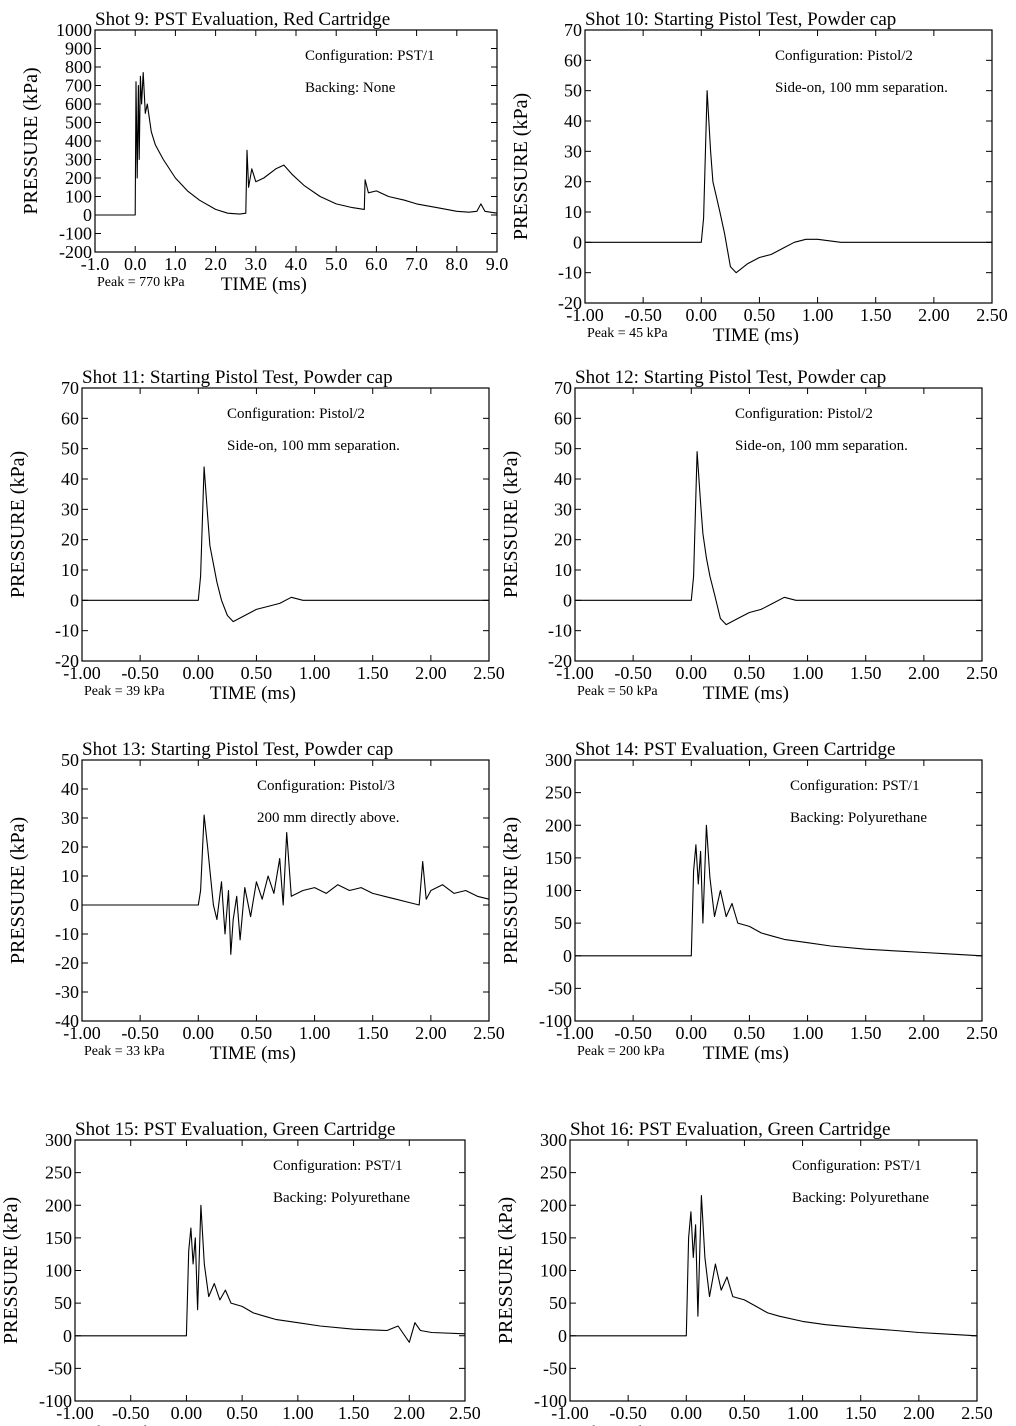 The image size is (1016, 1426). Describe the element at coordinates (560, 631) in the screenshot. I see `y-tick-label: -10` at that location.